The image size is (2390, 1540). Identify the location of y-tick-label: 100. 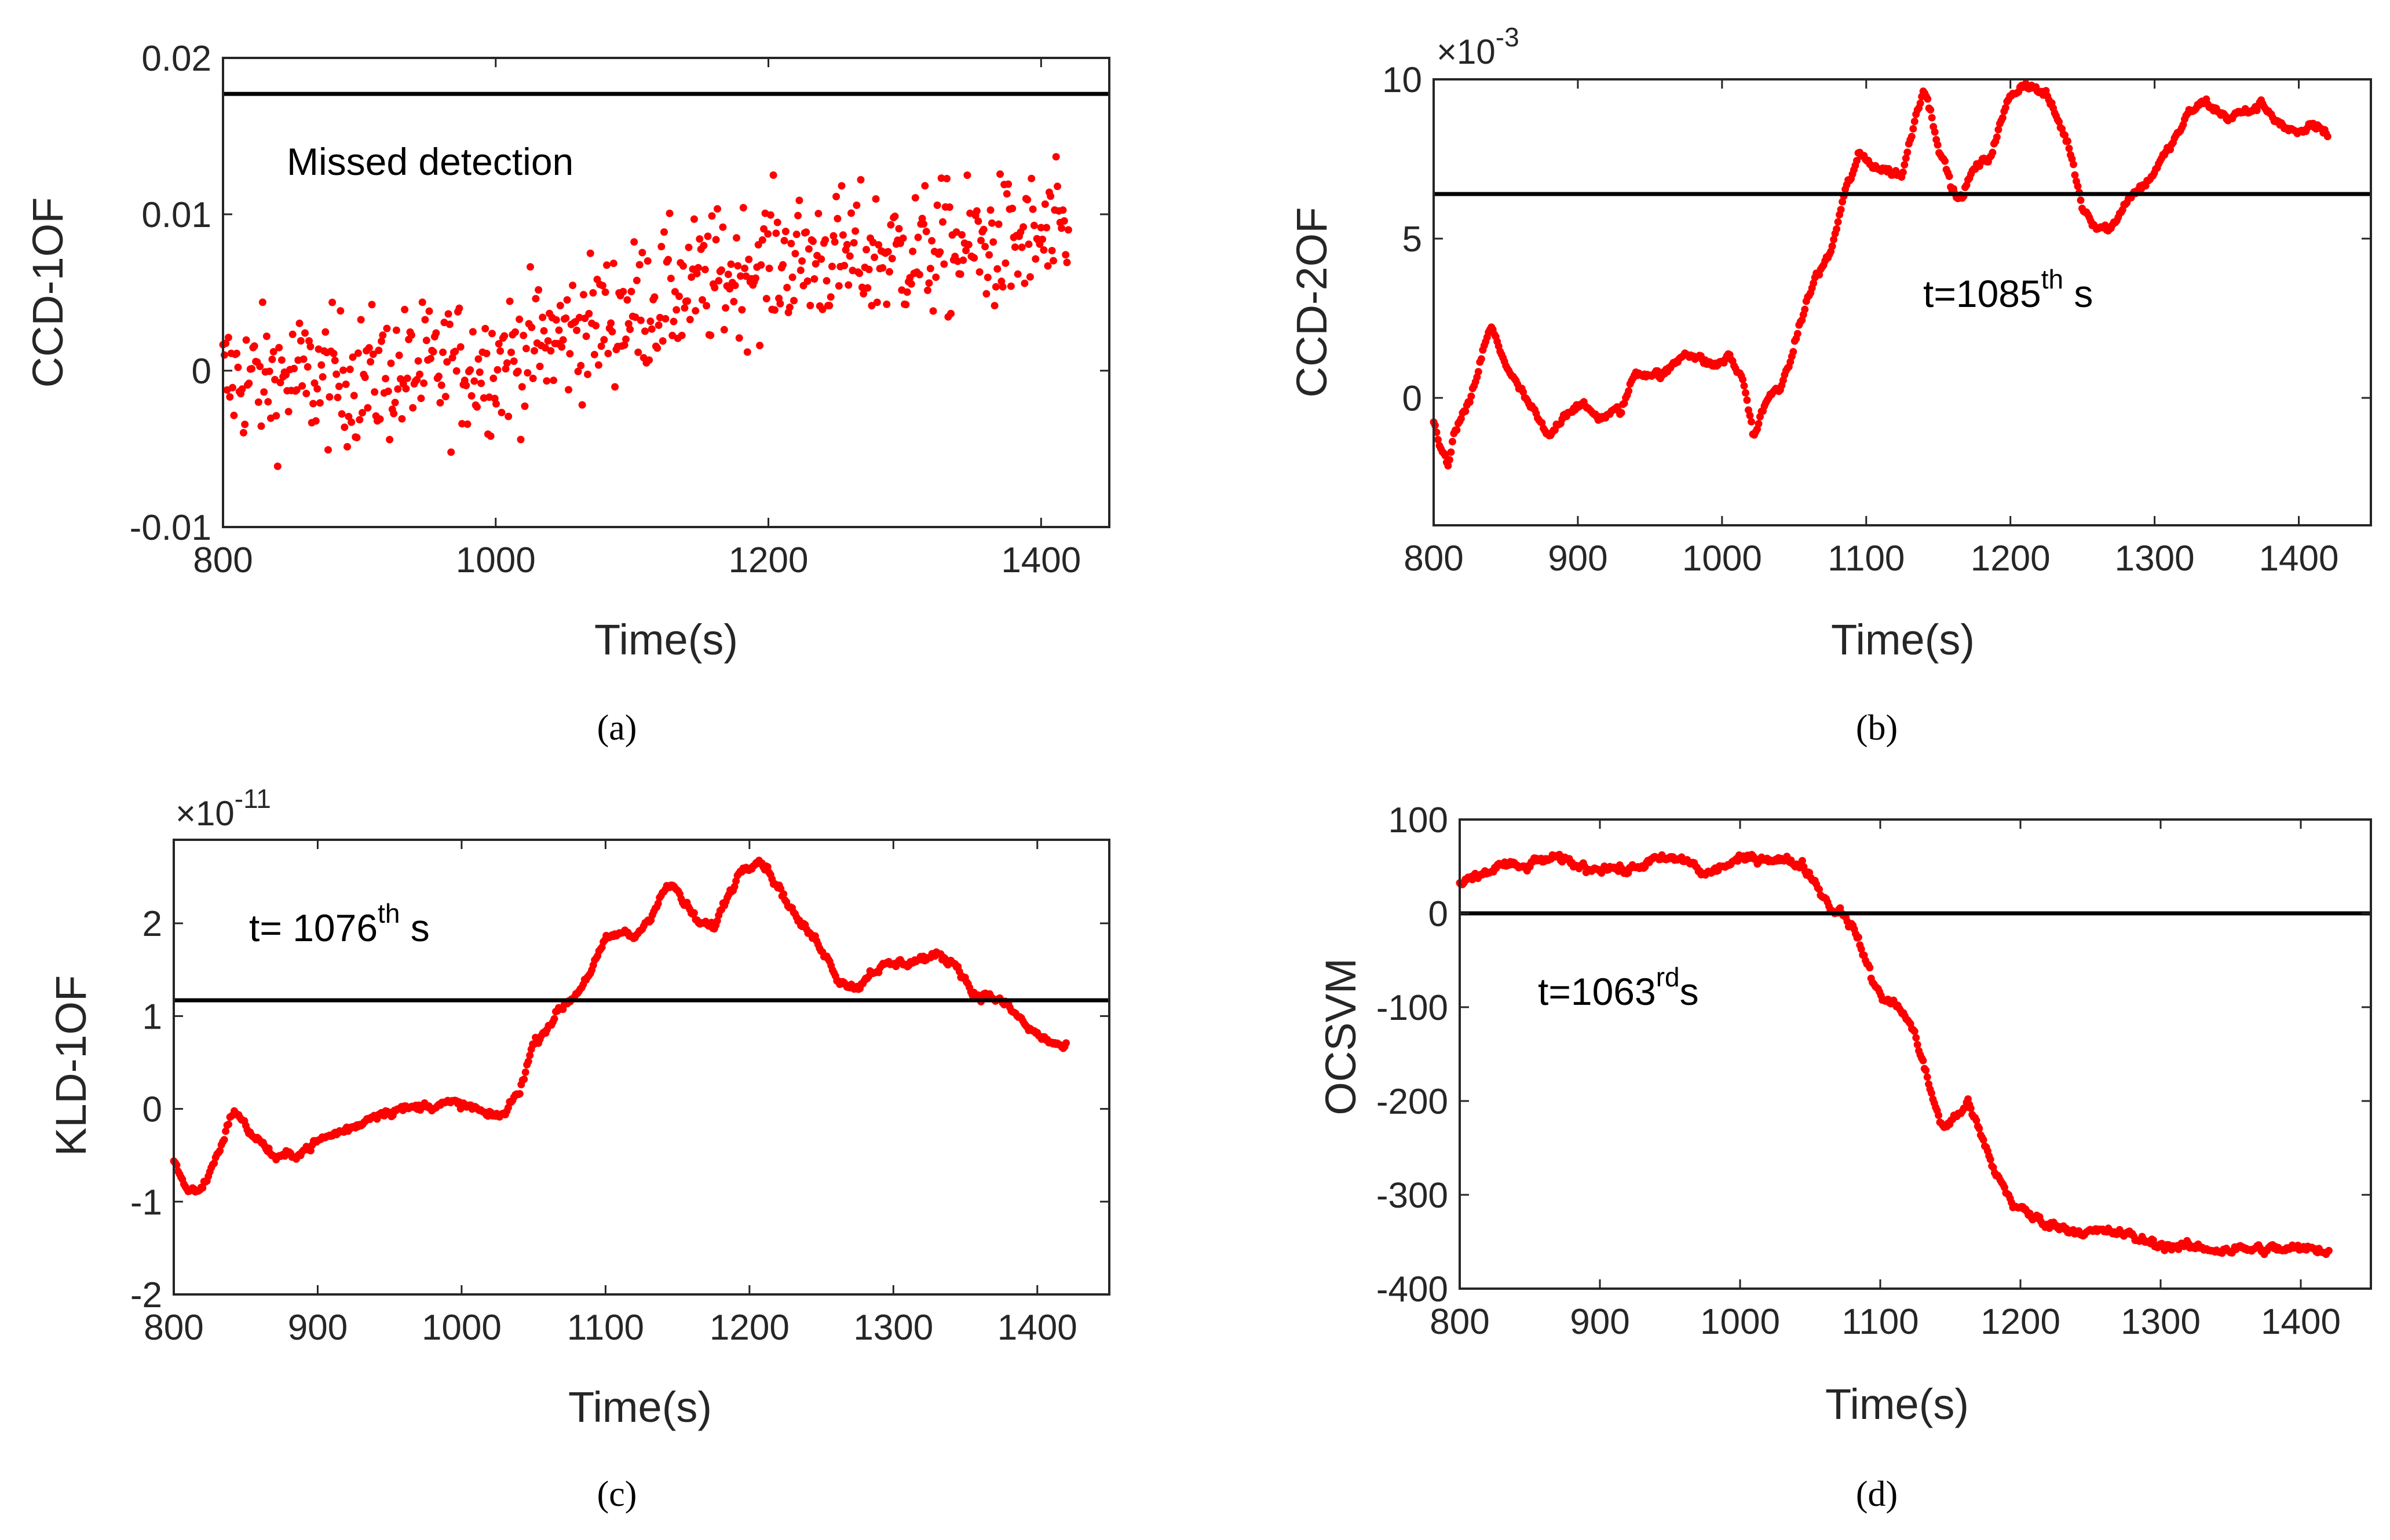
(1418, 820).